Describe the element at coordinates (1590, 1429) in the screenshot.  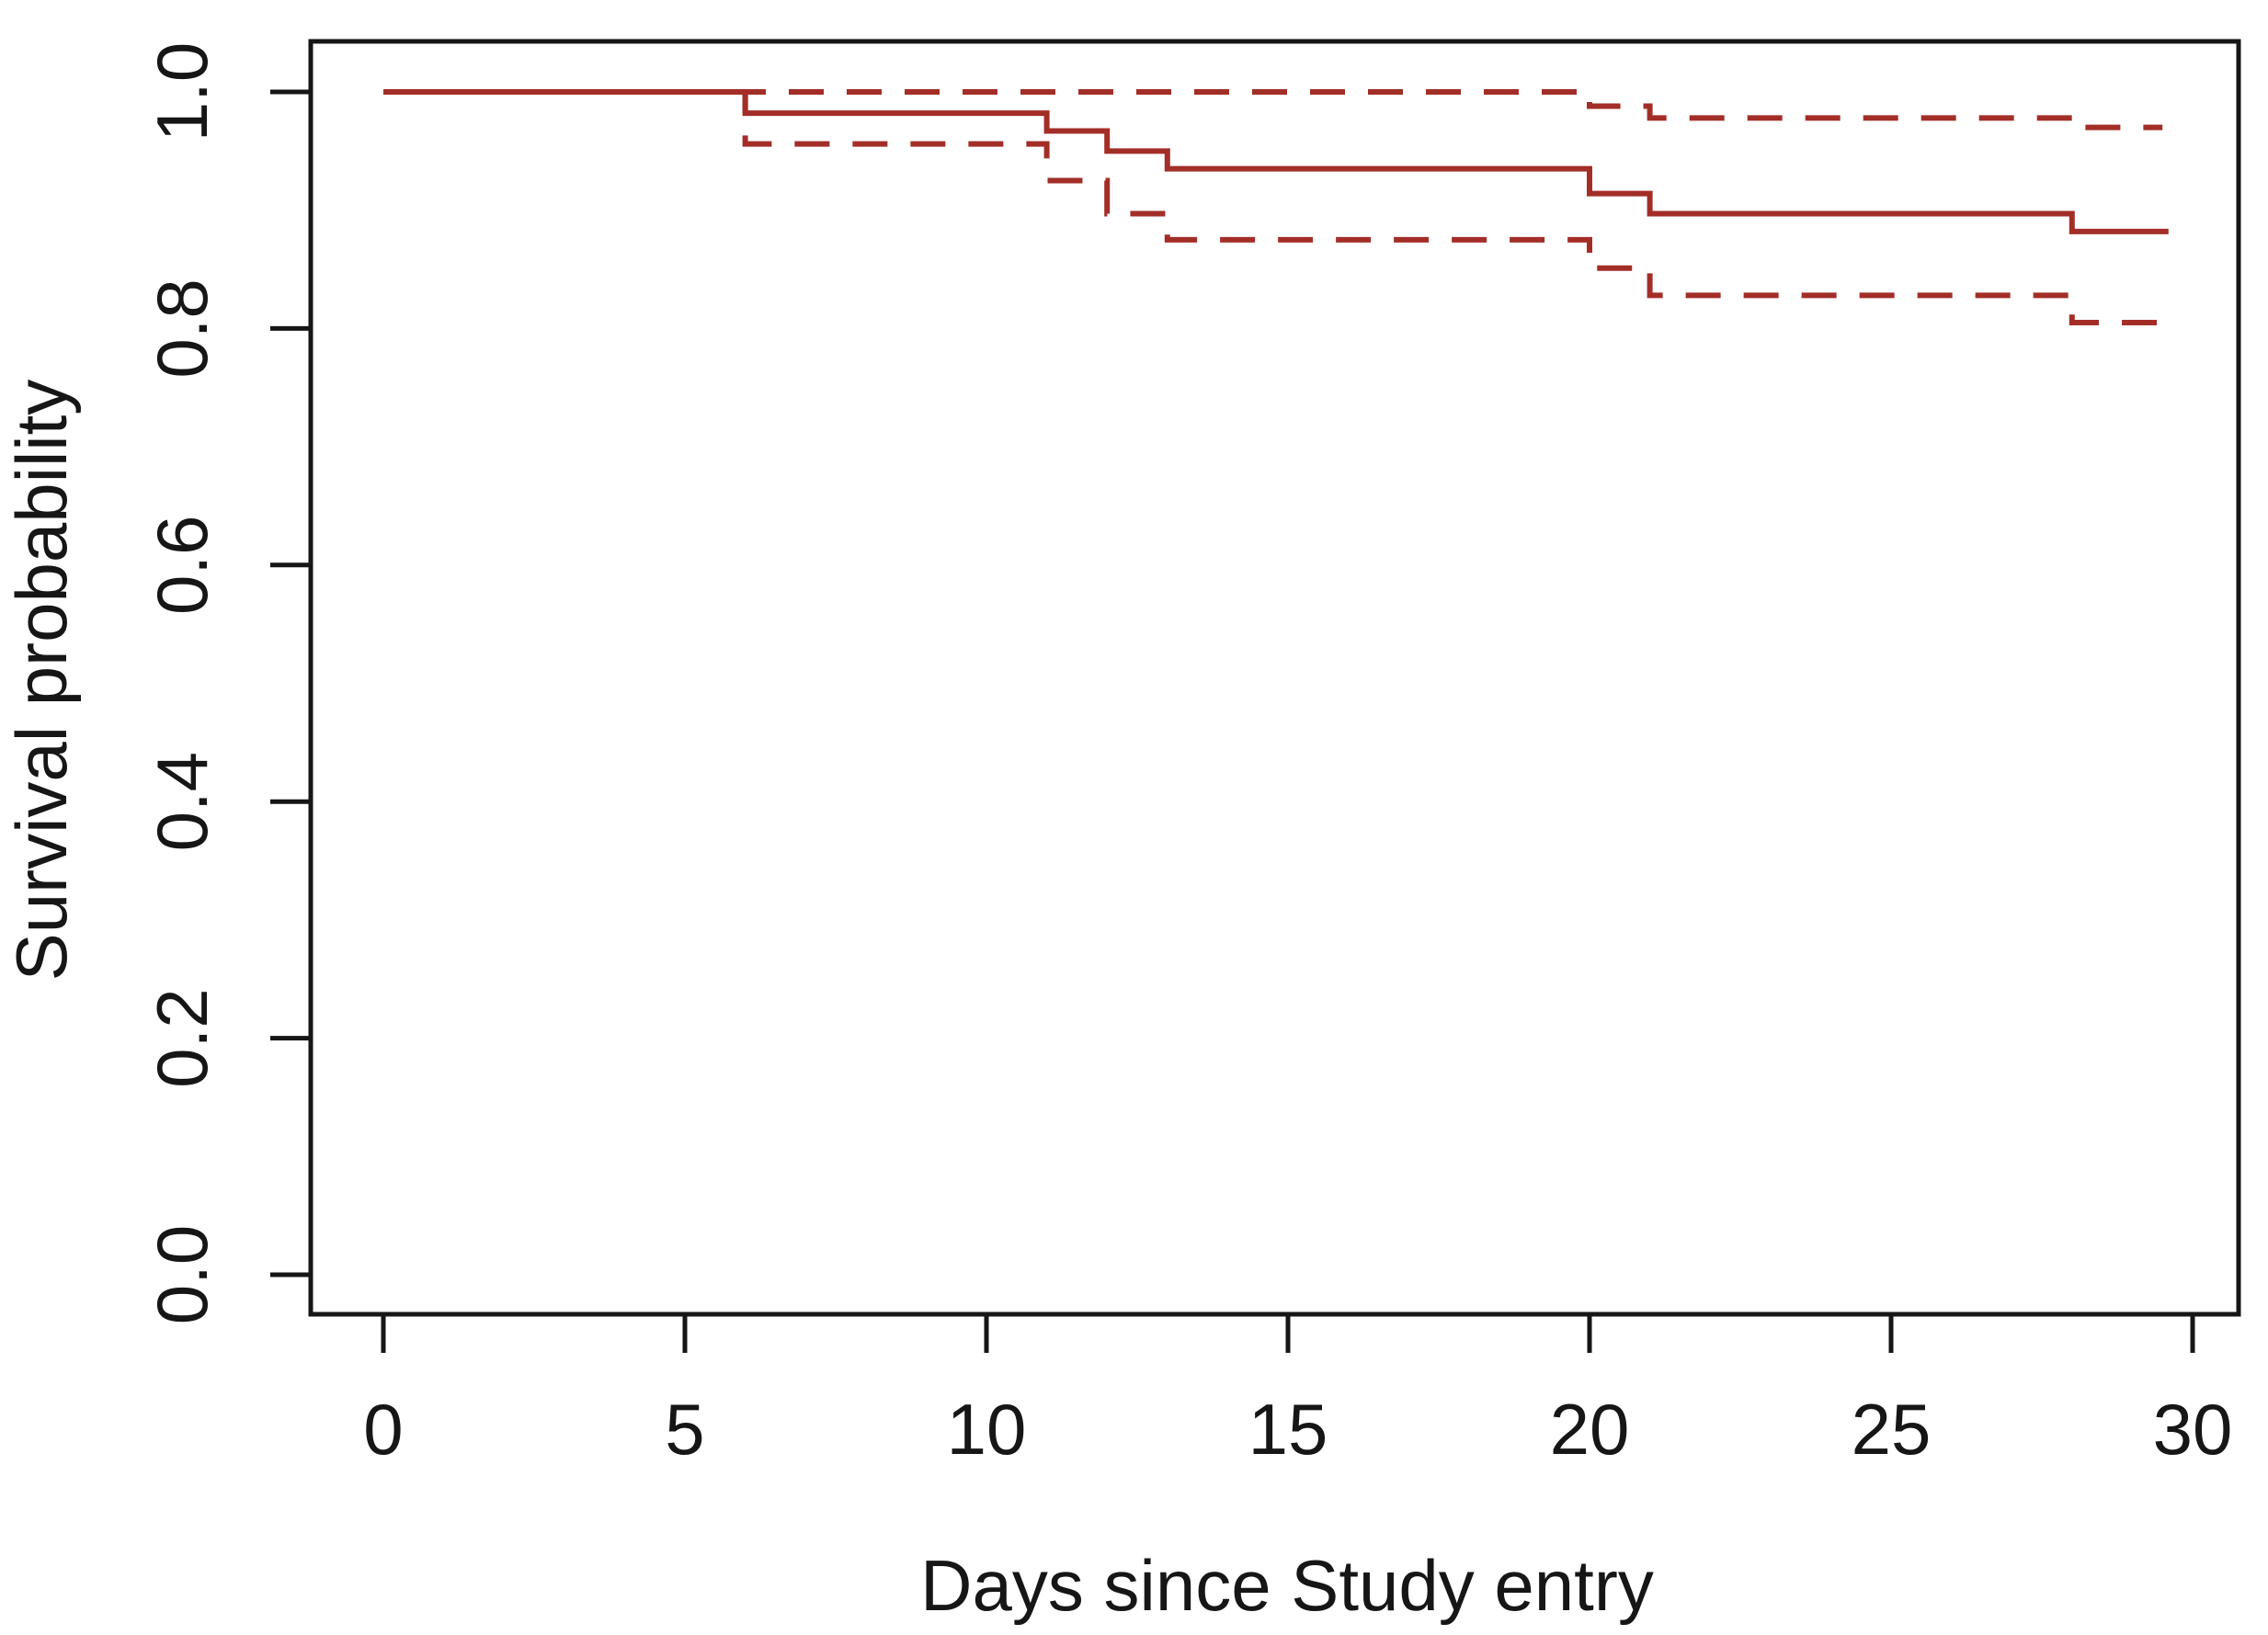
I see `x-tick-label: 20` at that location.